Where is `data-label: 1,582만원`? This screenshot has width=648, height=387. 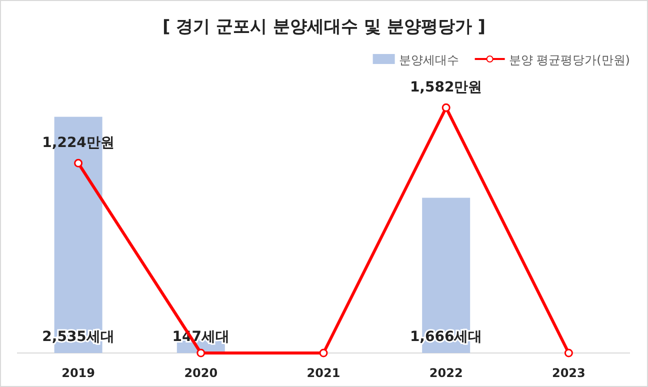 data-label: 1,582만원 is located at coordinates (446, 88).